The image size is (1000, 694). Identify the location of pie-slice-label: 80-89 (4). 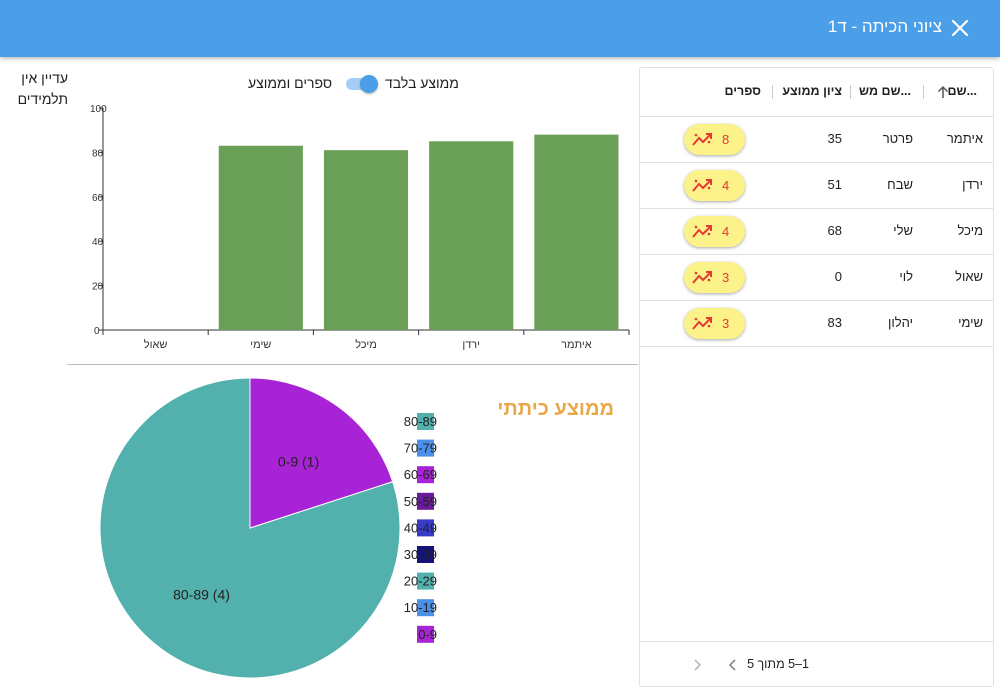
(201, 595).